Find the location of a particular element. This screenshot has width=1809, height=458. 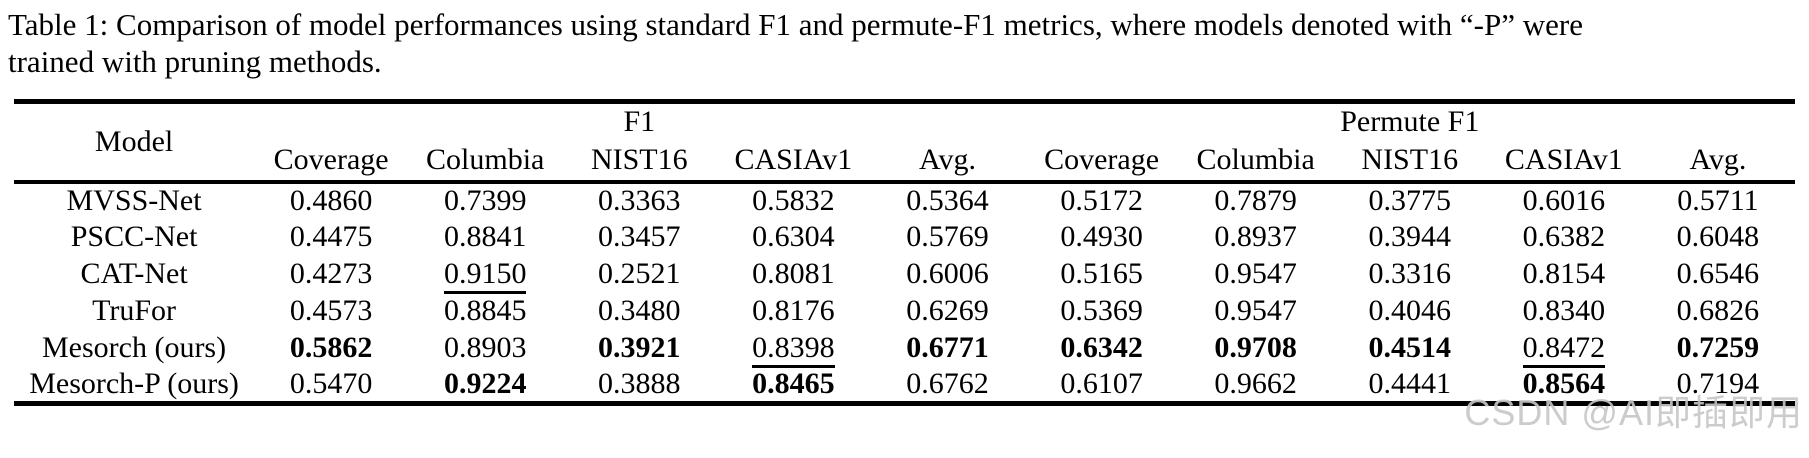

metric-value: 0.8154 is located at coordinates (1564, 273).